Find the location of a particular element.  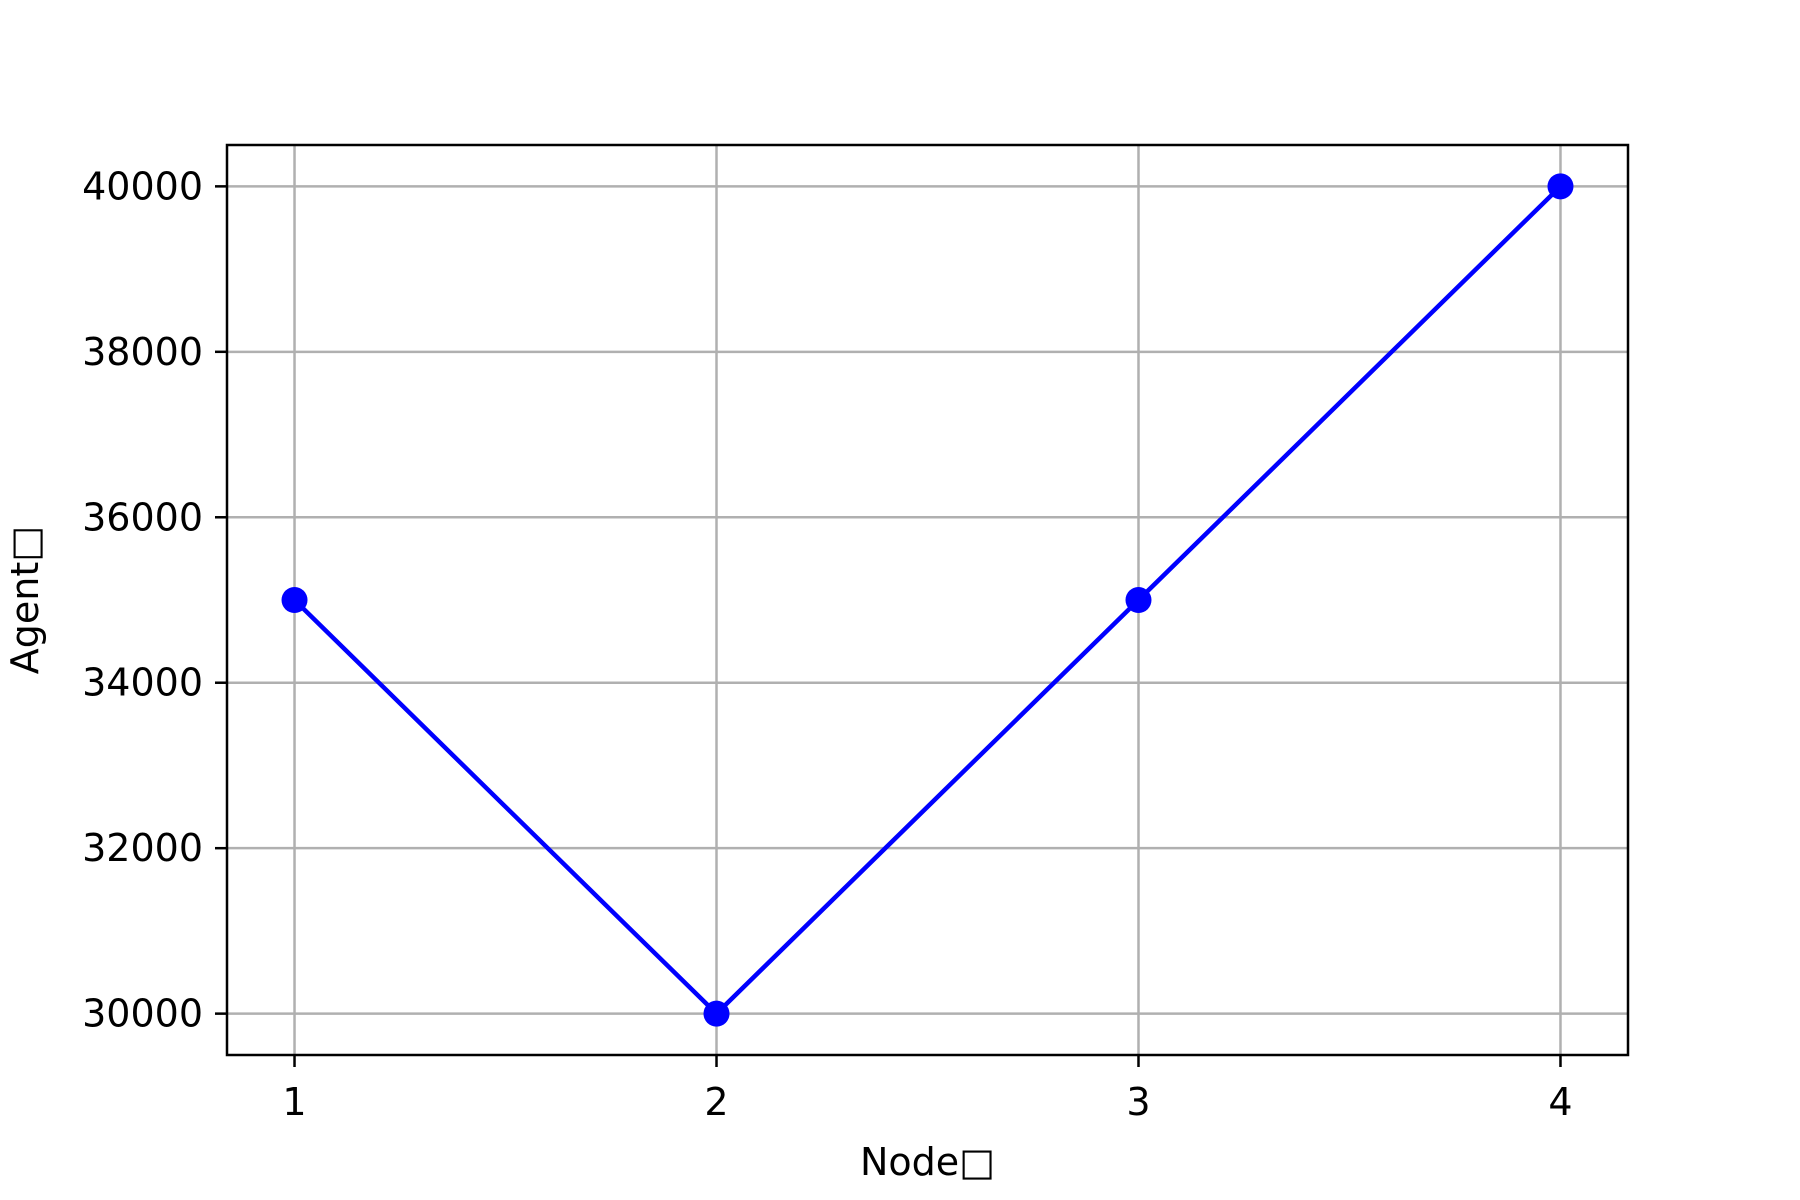

x-axis: 1 2 3 4 is located at coordinates (927, 1089).